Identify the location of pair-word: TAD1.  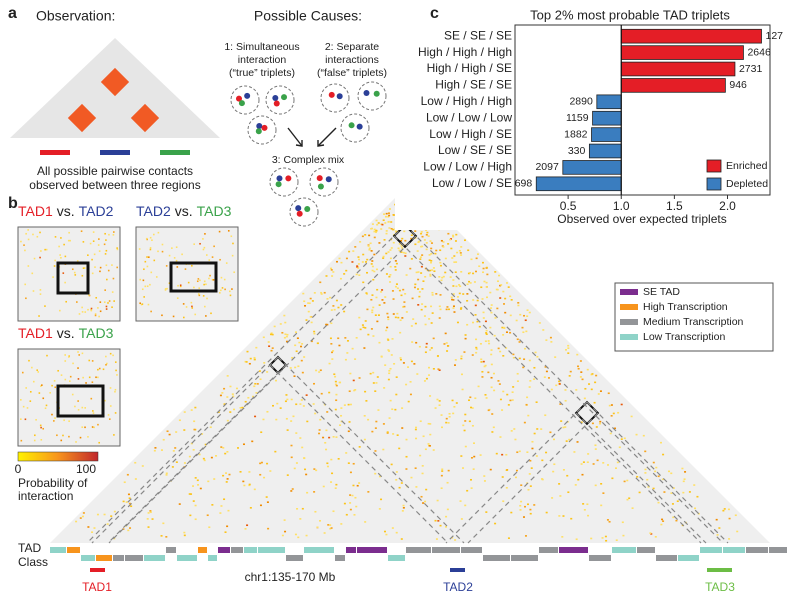
(35, 333).